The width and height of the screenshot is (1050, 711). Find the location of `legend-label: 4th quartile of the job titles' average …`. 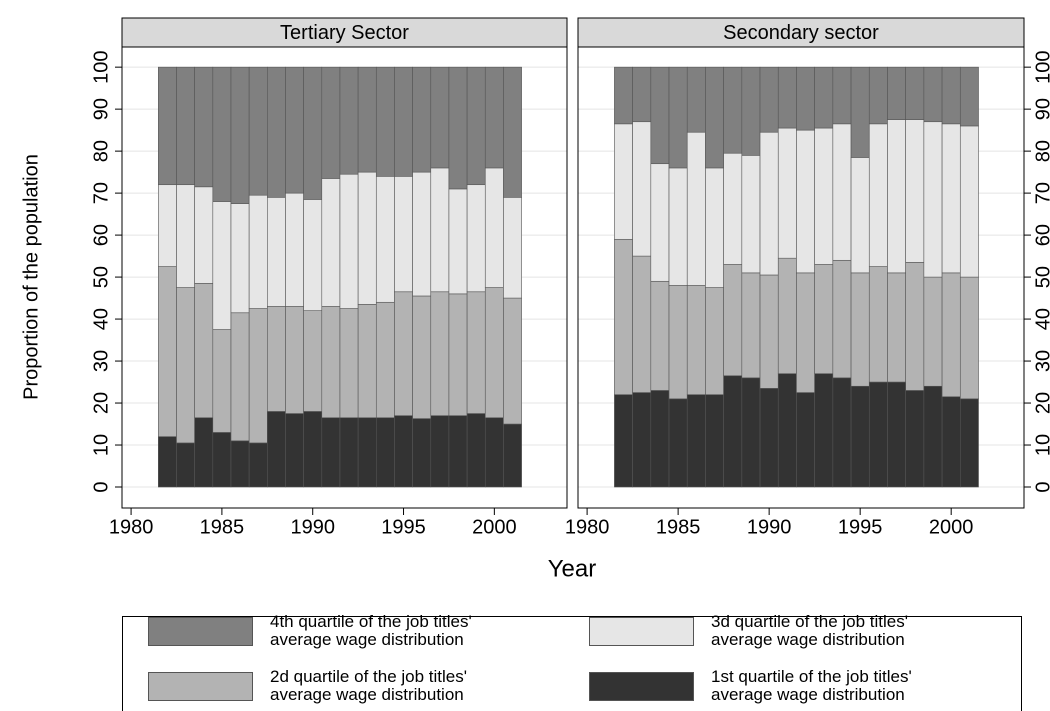

legend-label: 4th quartile of the job titles' average … is located at coordinates (371, 630).